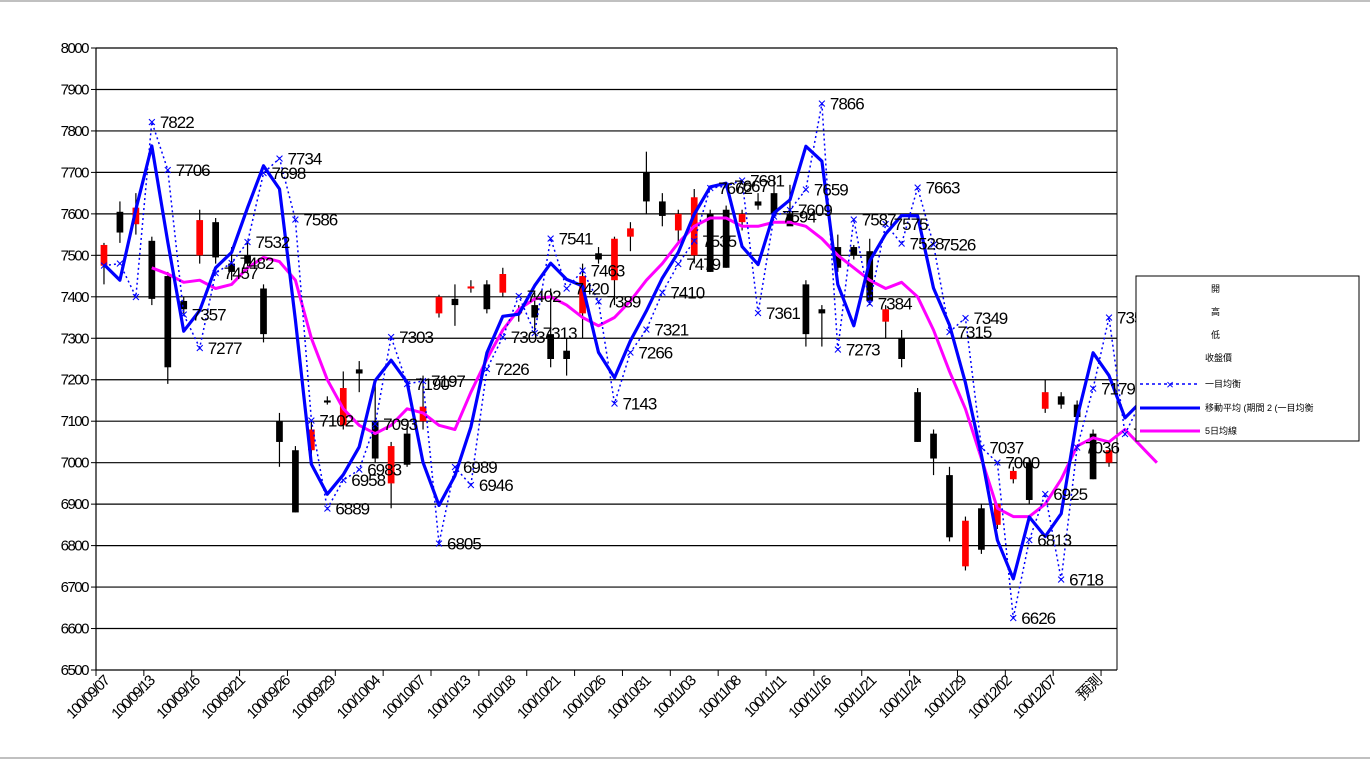 The image size is (1370, 760). Describe the element at coordinates (75, 338) in the screenshot. I see `y-tick-label: 7300` at that location.